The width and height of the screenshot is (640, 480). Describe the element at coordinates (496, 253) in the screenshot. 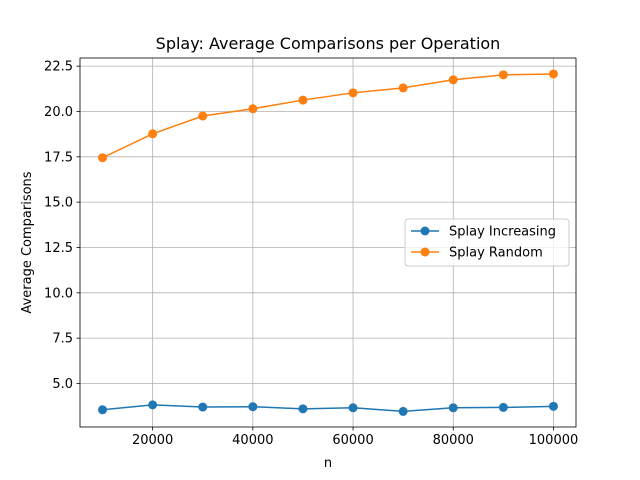

I see `legend-label: Splay Random` at that location.